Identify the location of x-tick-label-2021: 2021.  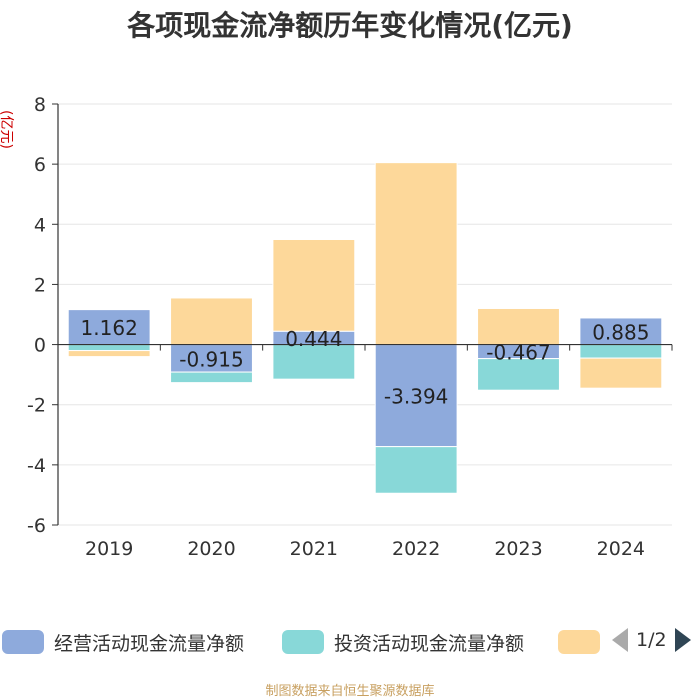
(314, 549).